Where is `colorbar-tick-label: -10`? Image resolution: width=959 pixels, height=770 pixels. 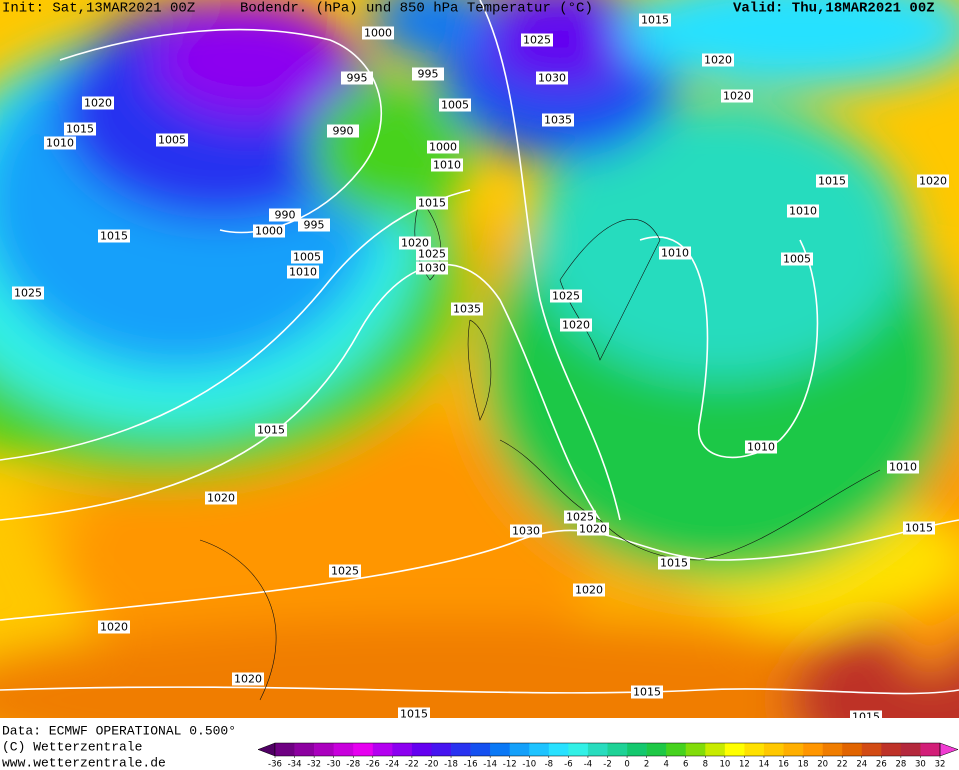 colorbar-tick-label: -10 is located at coordinates (529, 765).